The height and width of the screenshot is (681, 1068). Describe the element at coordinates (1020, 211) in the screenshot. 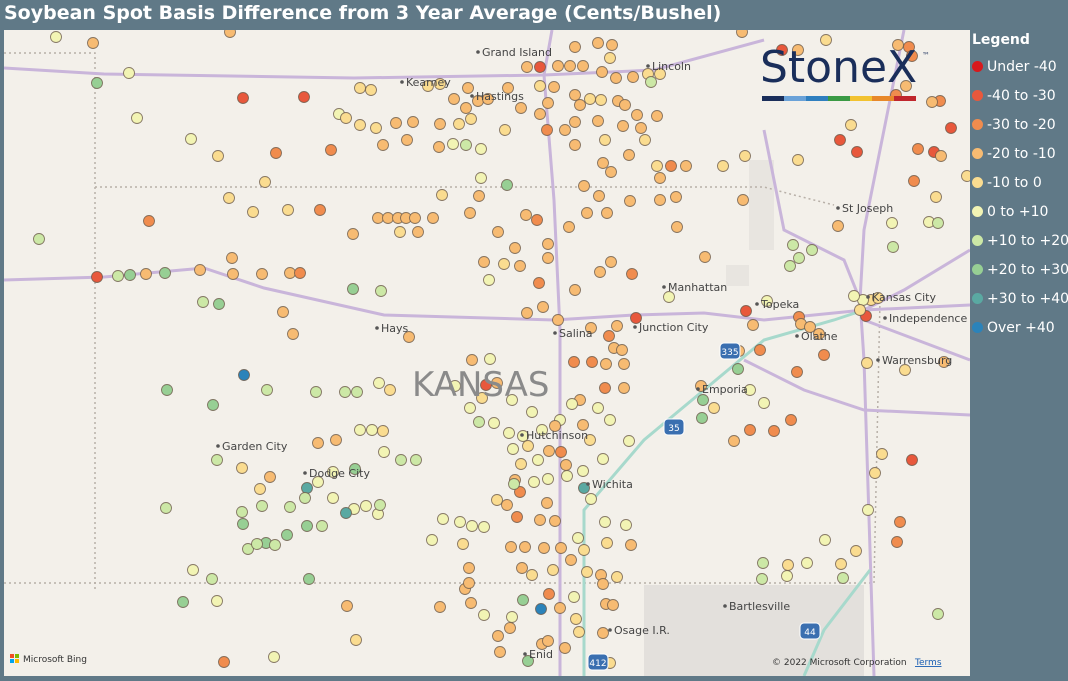

I see `legend-item: 0 to +10` at that location.